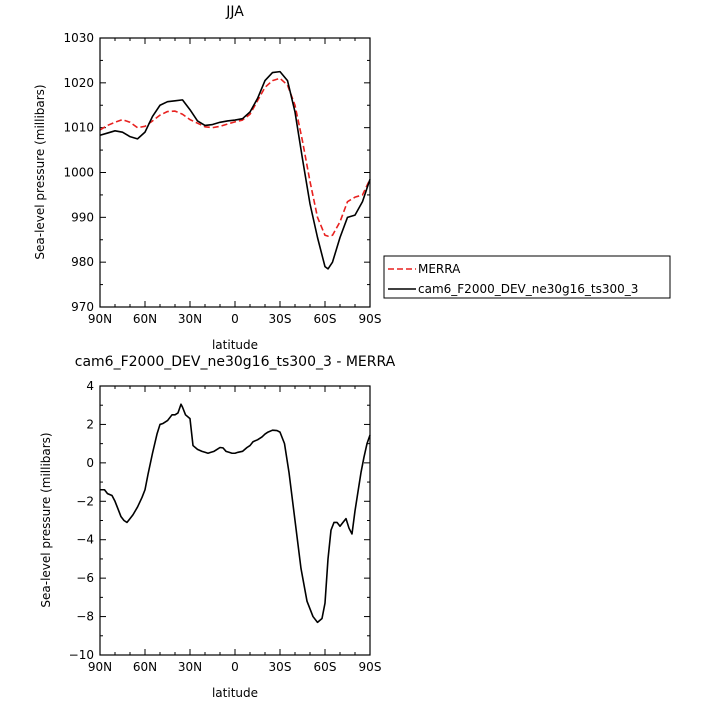  I want to click on chart-bottom-title: cam6_F2000_DEV_ne30g16_ts300_3 - MERRA, so click(235, 362).